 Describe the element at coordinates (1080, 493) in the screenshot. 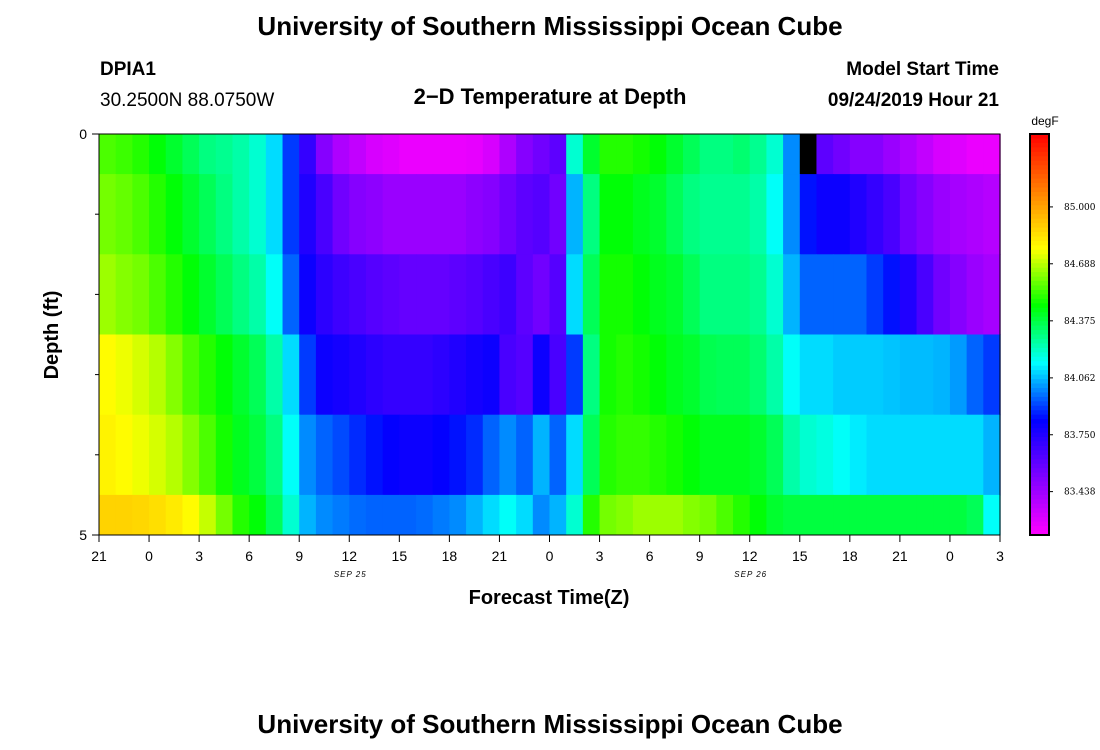

I see `colorbar-tick-label: 83.438` at that location.